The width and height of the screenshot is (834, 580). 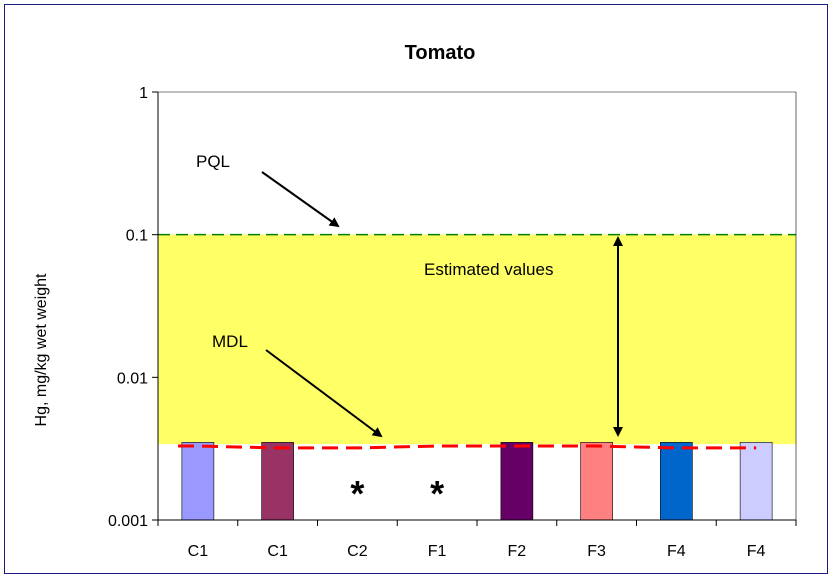 What do you see at coordinates (213, 161) in the screenshot?
I see `pql-label: PQL` at bounding box center [213, 161].